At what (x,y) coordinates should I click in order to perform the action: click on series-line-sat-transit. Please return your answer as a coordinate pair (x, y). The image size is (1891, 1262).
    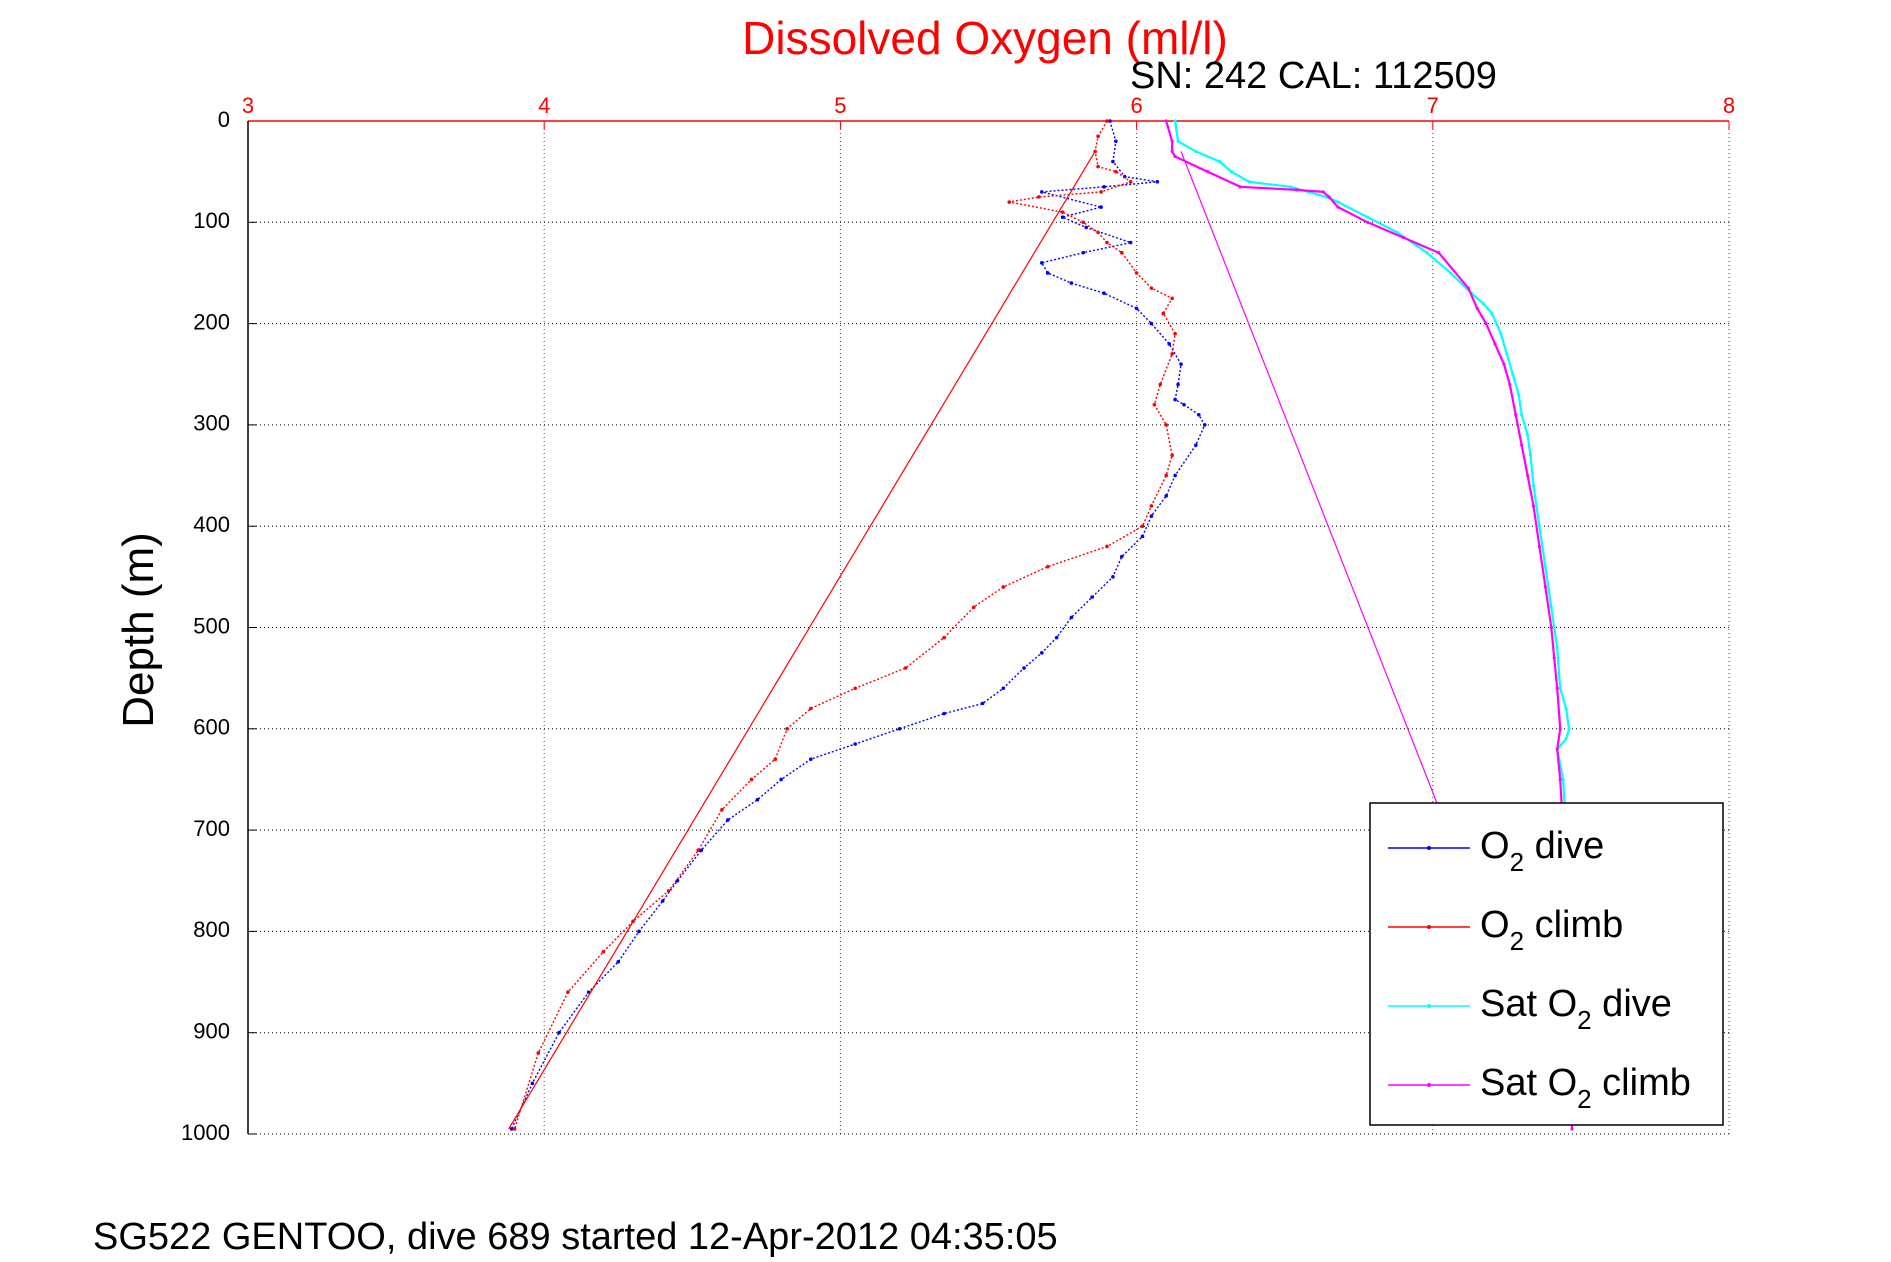
    Looking at the image, I should click on (1314, 491).